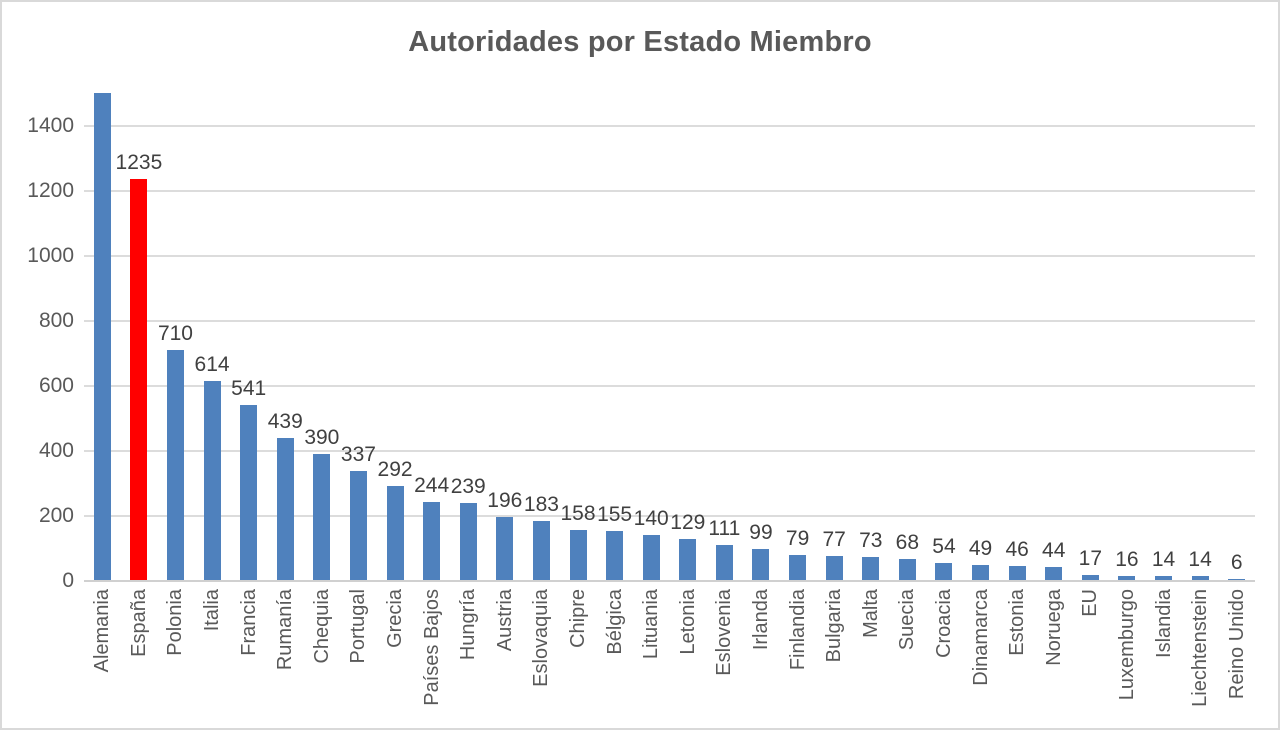  I want to click on category-label-eslovaquia: Eslovaquia, so click(541, 638).